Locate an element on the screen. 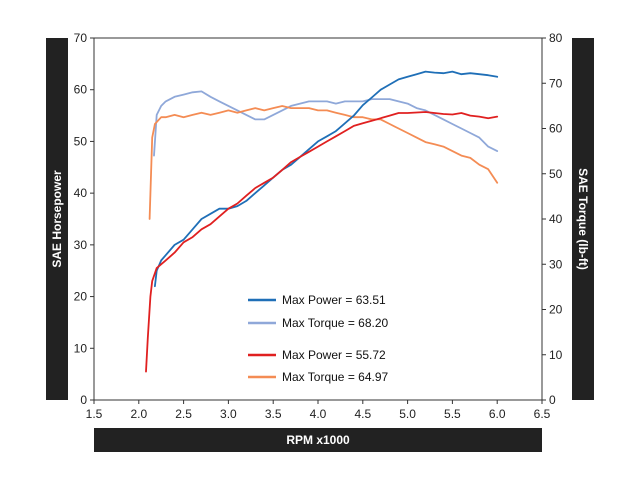 The image size is (640, 480). right-y-ticks: 0 10 20 30 40 50 60 70 80 is located at coordinates (552, 219).